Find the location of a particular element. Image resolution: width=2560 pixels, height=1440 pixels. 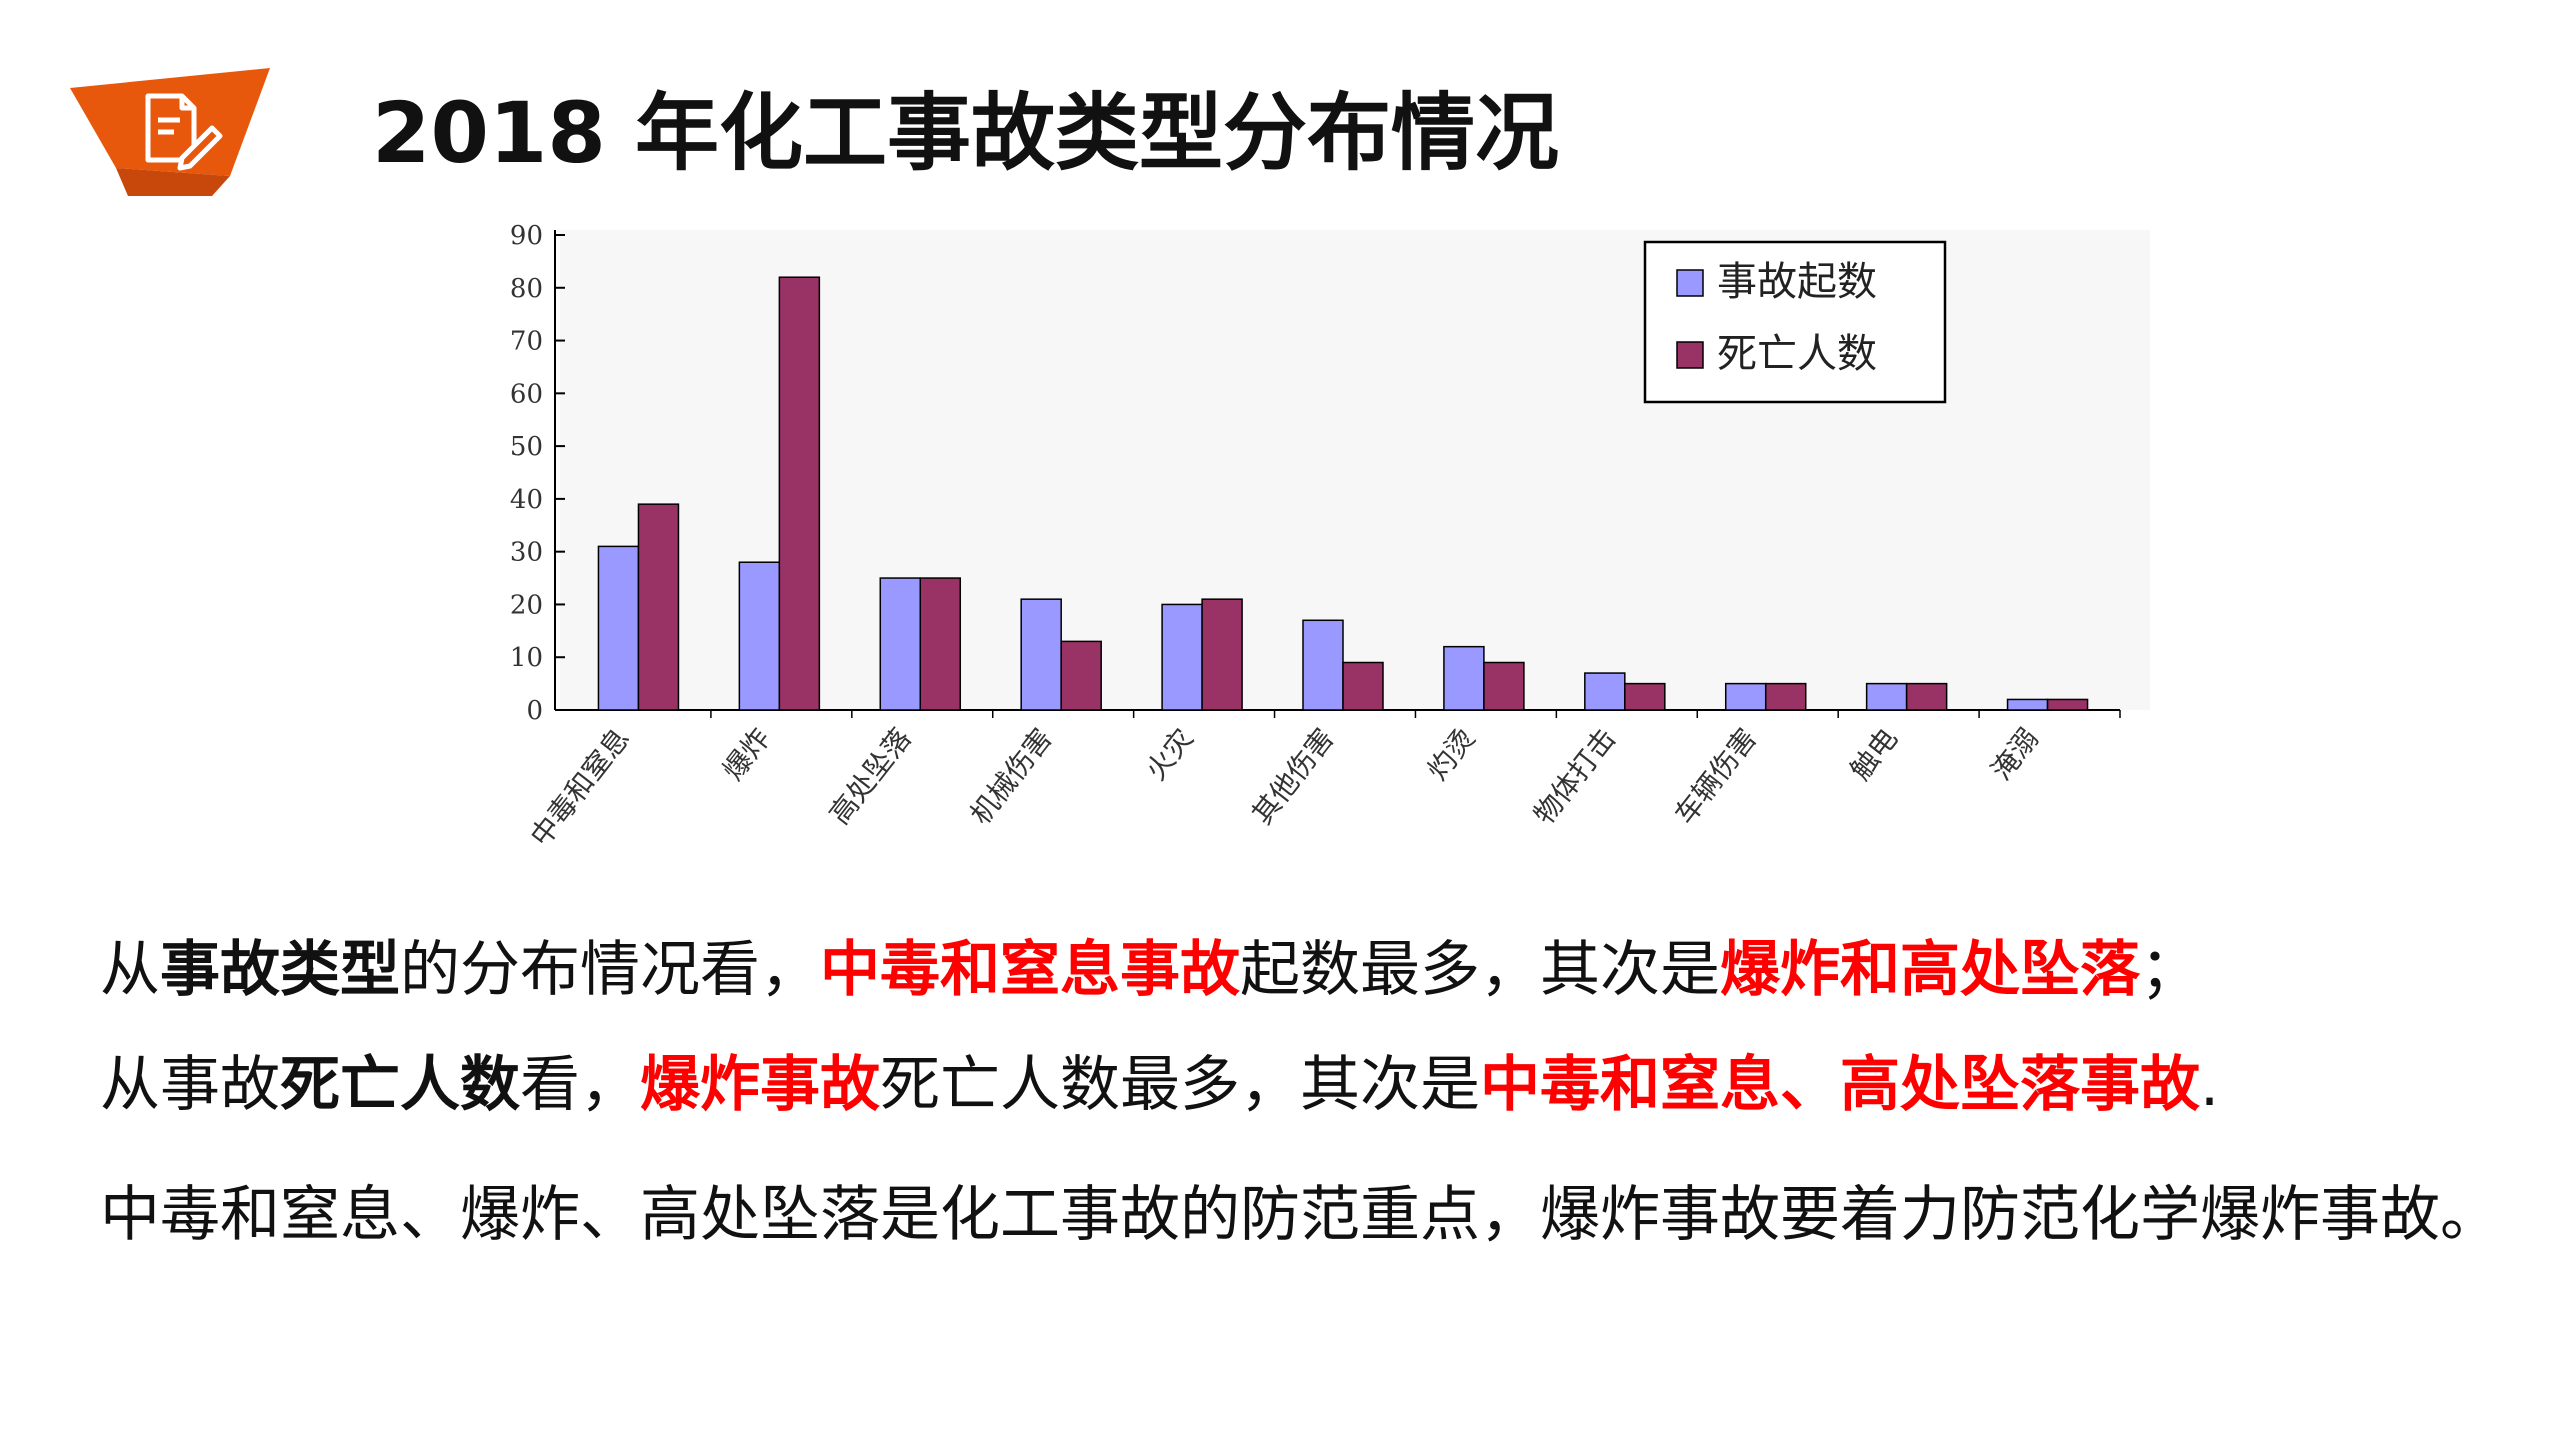

p1-text-2: 的分布情况看， is located at coordinates (610, 970).